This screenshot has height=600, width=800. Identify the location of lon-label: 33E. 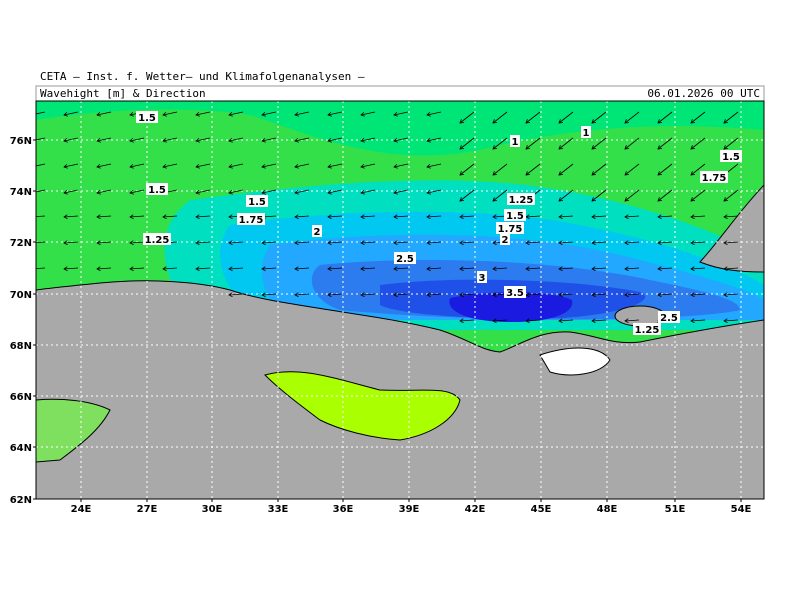
(278, 509).